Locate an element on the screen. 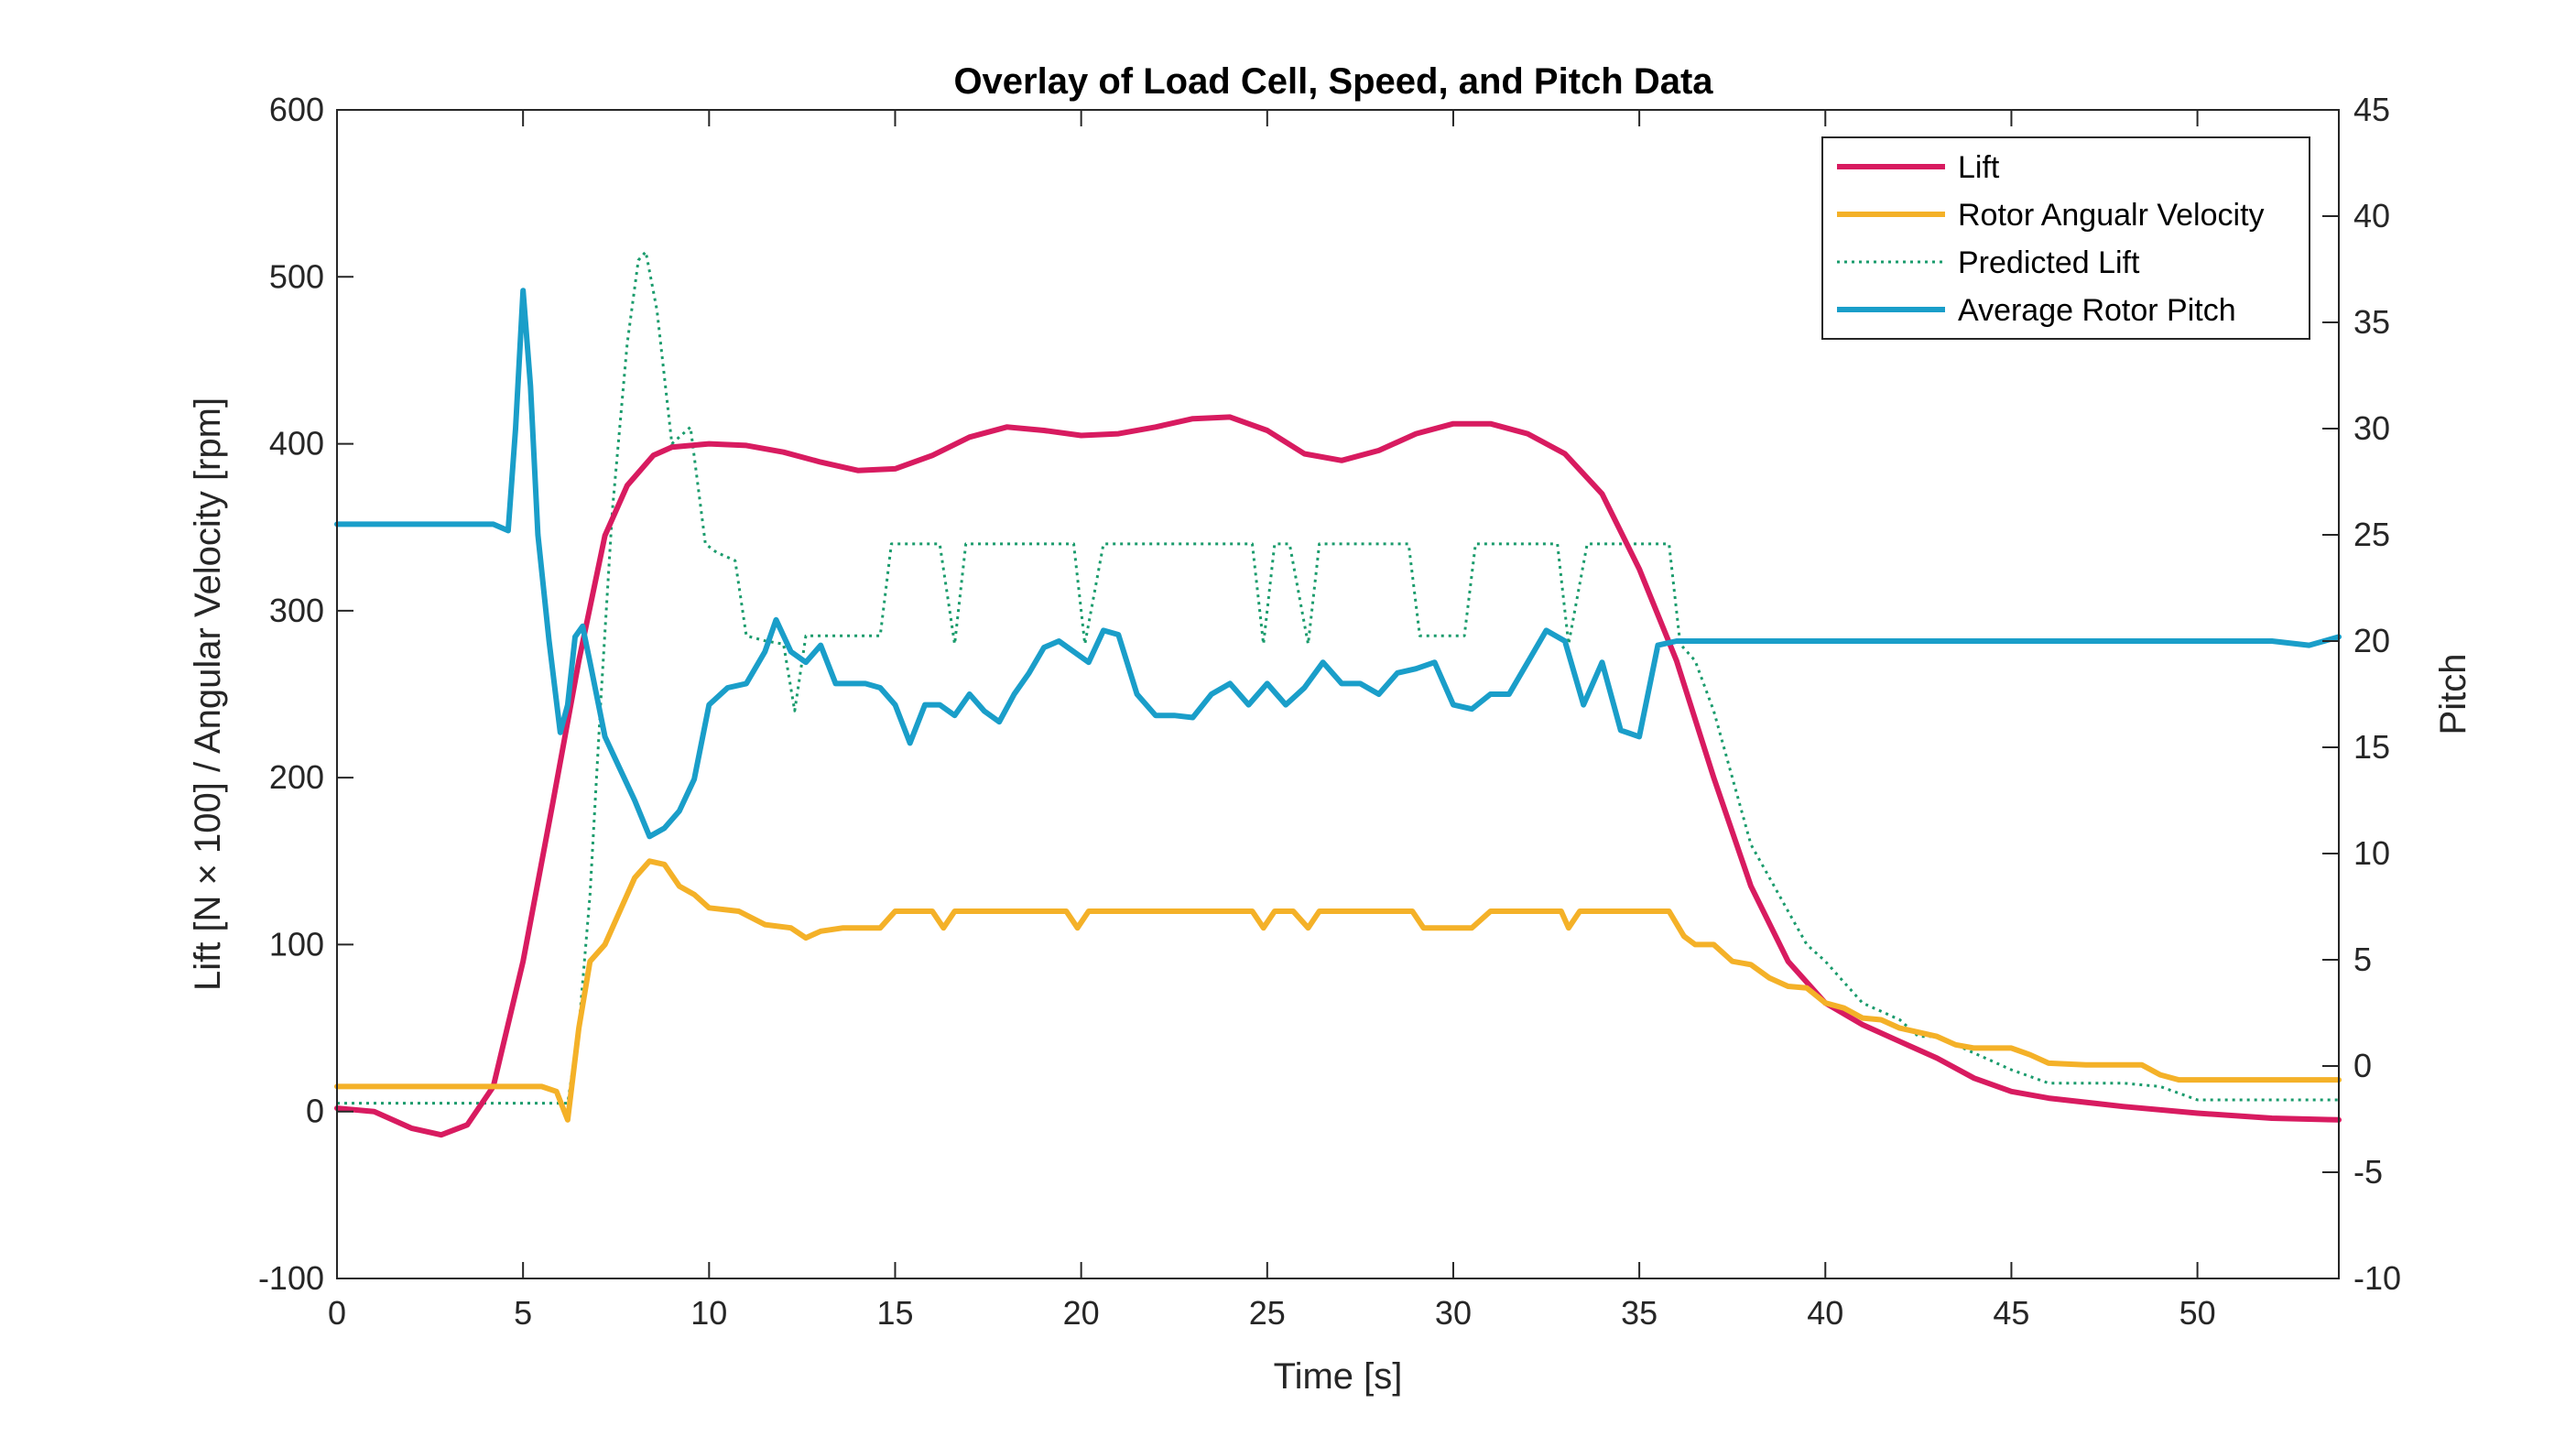  y-axis-left: -100 0 100 200 300 400 500 600 is located at coordinates (305, 694).